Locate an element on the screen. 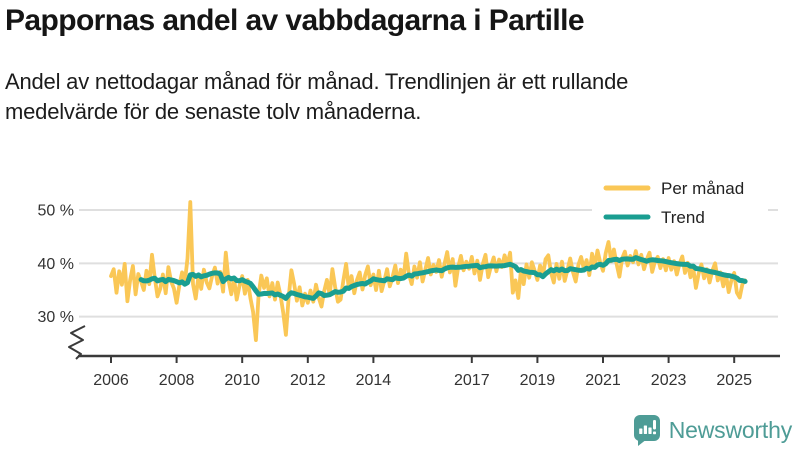  x-tick-label: 2006 is located at coordinates (111, 380).